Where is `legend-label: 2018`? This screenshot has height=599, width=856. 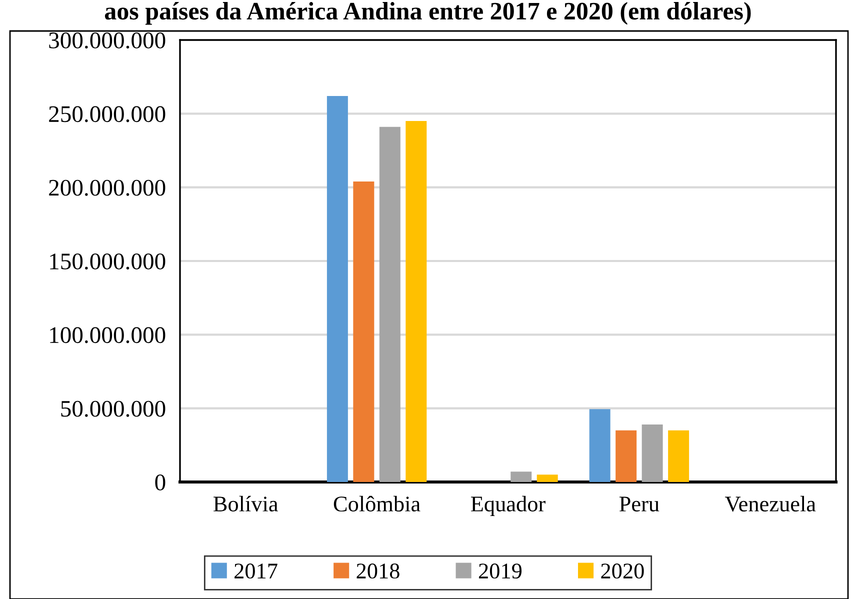 legend-label: 2018 is located at coordinates (378, 571).